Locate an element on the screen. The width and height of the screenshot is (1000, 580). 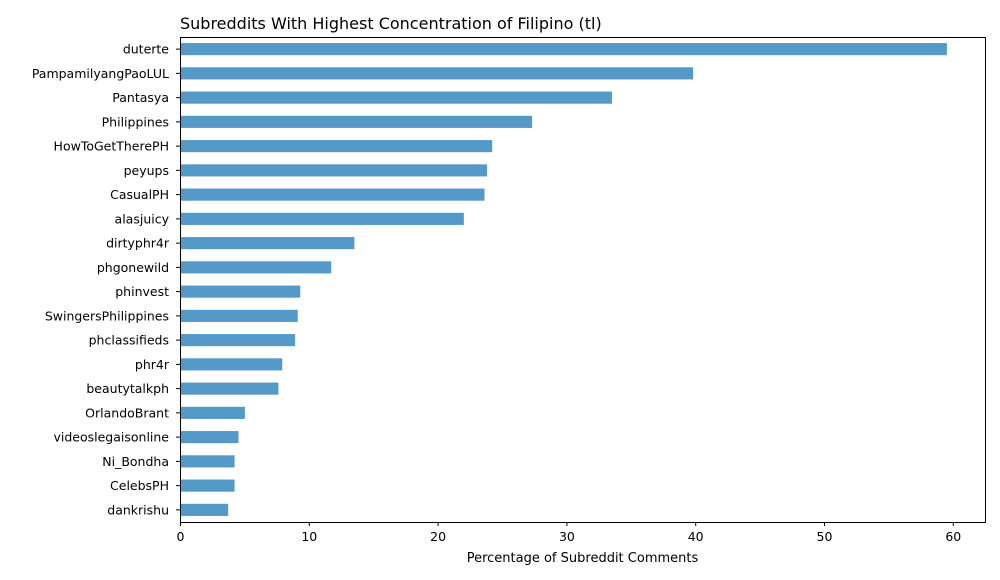
y-tick-label: PampamilyangPaoLUL is located at coordinates (100, 73).